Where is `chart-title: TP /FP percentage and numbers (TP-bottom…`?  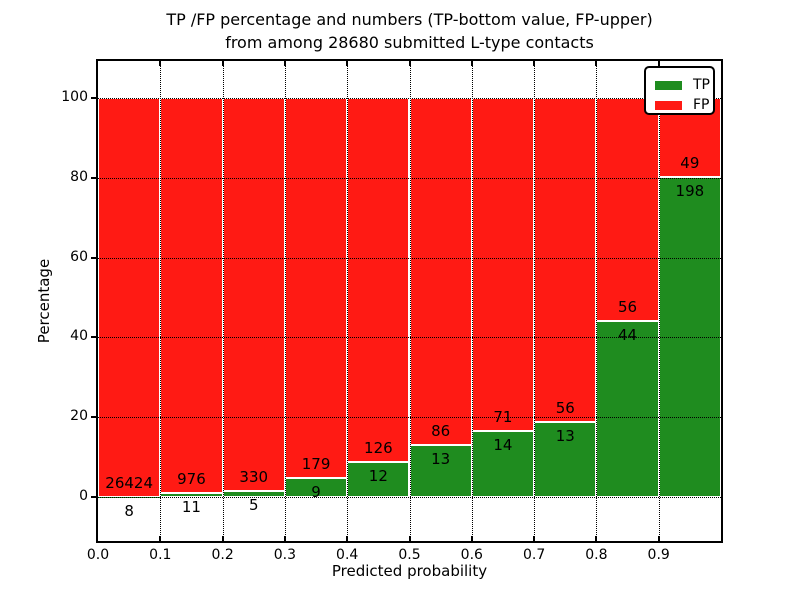 chart-title: TP /FP percentage and numbers (TP-bottom… is located at coordinates (409, 31).